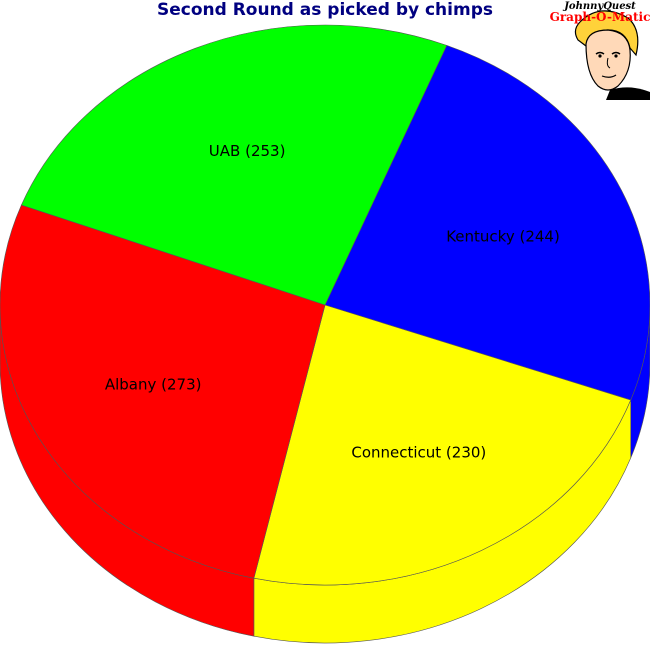 This screenshot has height=650, width=650. I want to click on logo-line2: Graph-O-Matic, so click(600, 17).